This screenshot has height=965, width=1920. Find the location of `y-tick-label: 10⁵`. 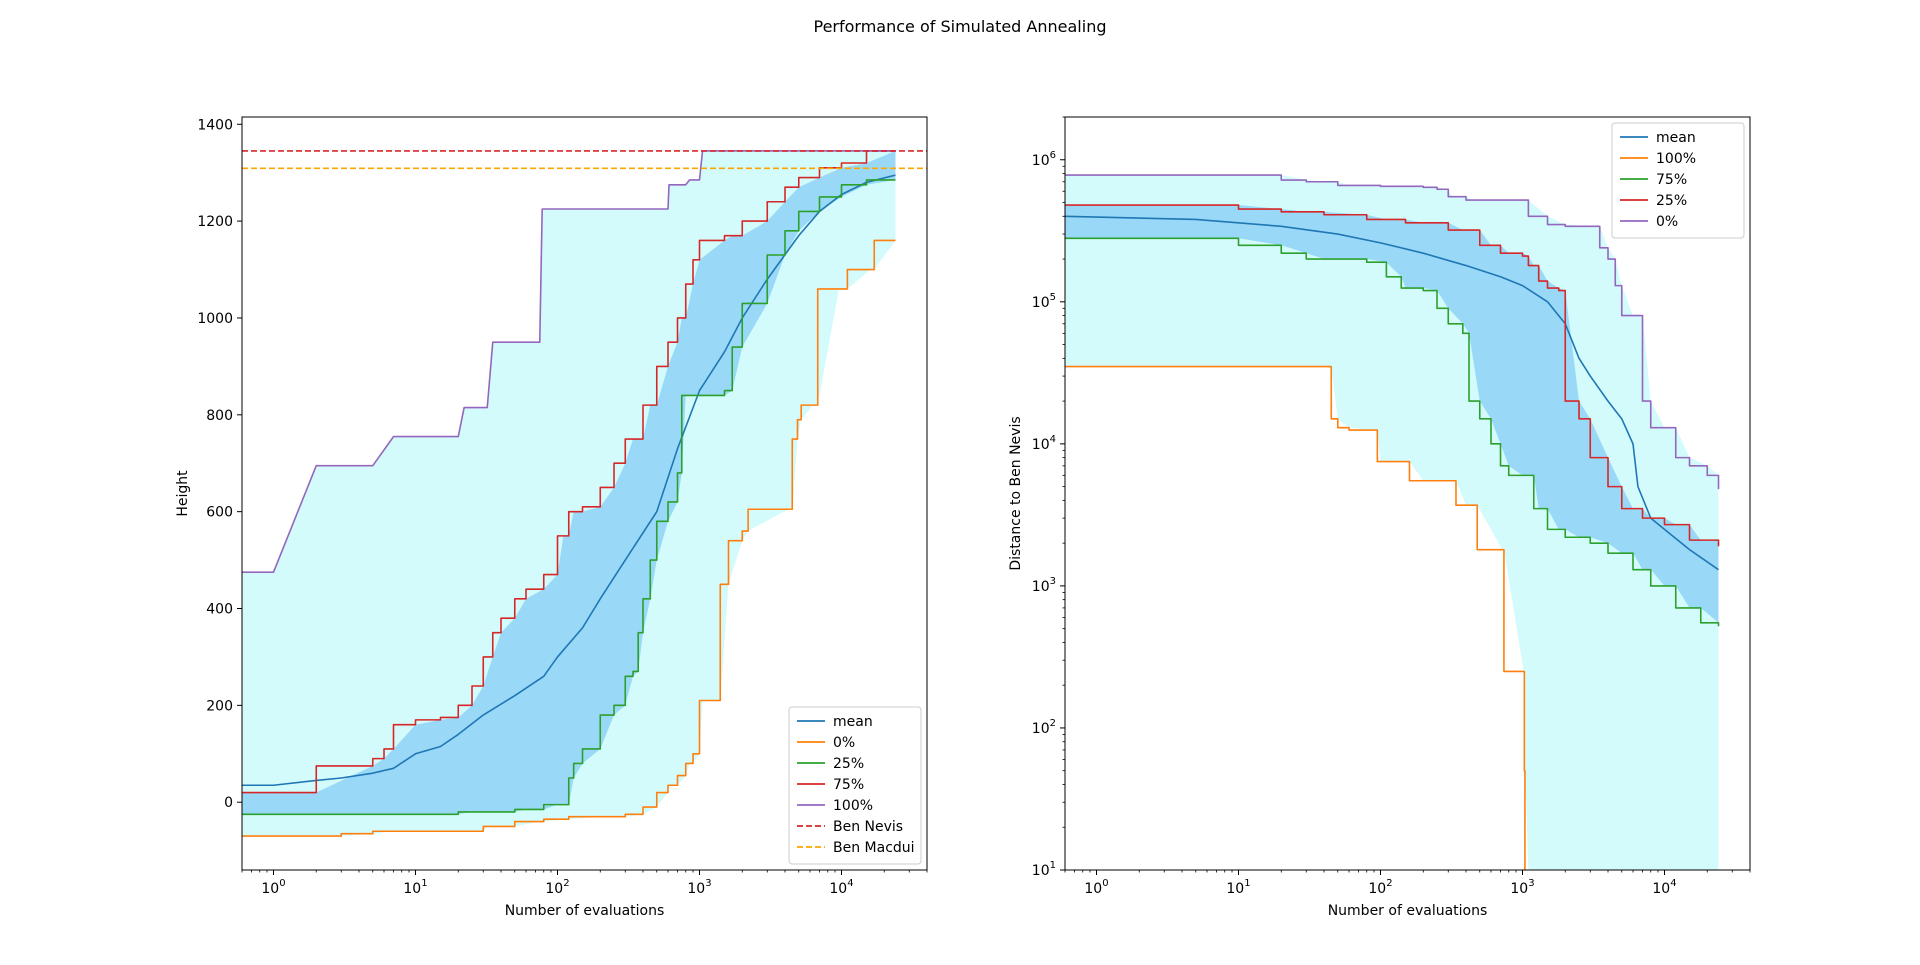

y-tick-label: 10⁵ is located at coordinates (1044, 301).